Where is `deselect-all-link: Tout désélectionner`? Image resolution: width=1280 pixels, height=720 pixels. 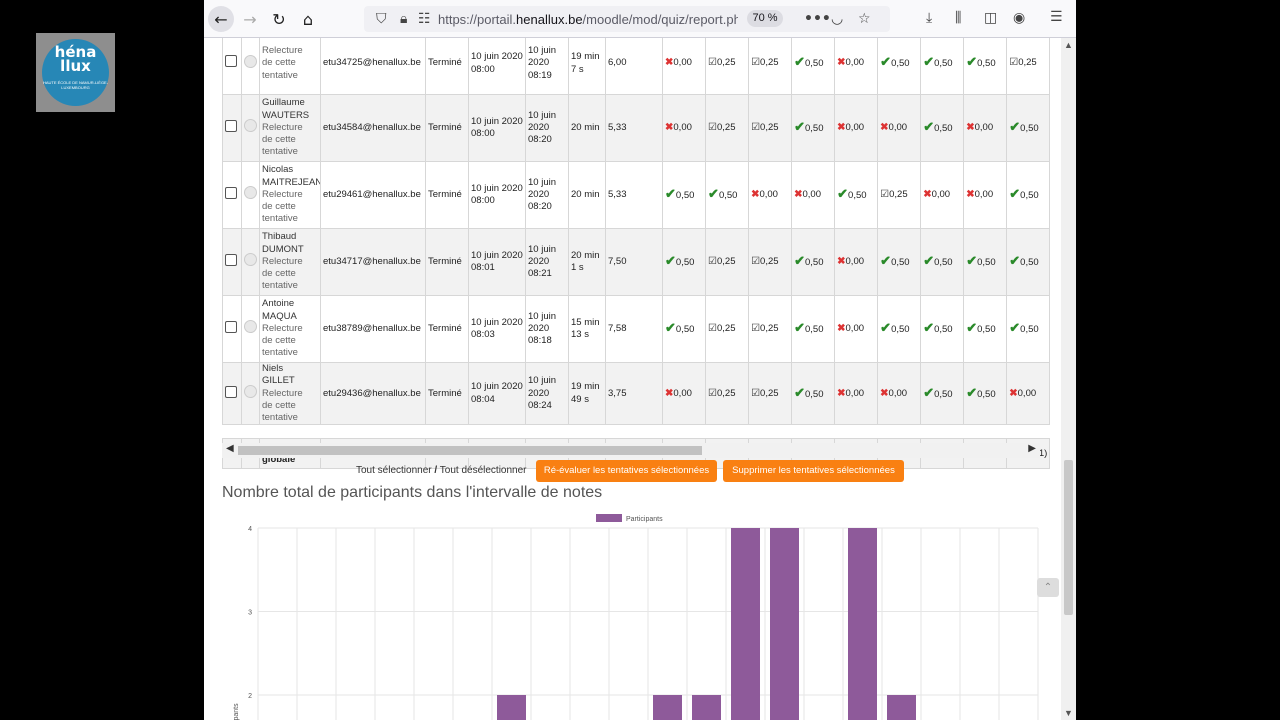 deselect-all-link: Tout désélectionner is located at coordinates (483, 470).